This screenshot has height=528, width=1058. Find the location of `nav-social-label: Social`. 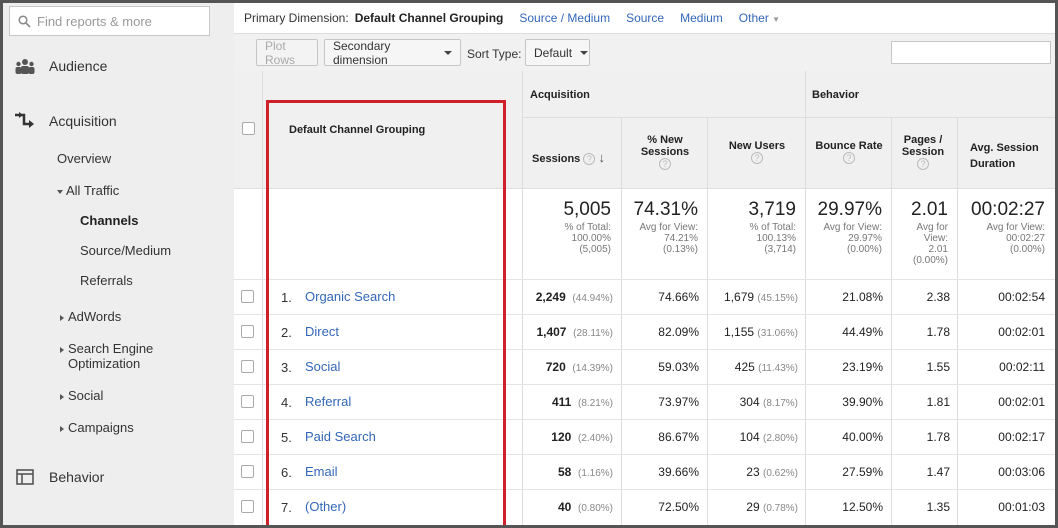

nav-social-label: Social is located at coordinates (86, 395).